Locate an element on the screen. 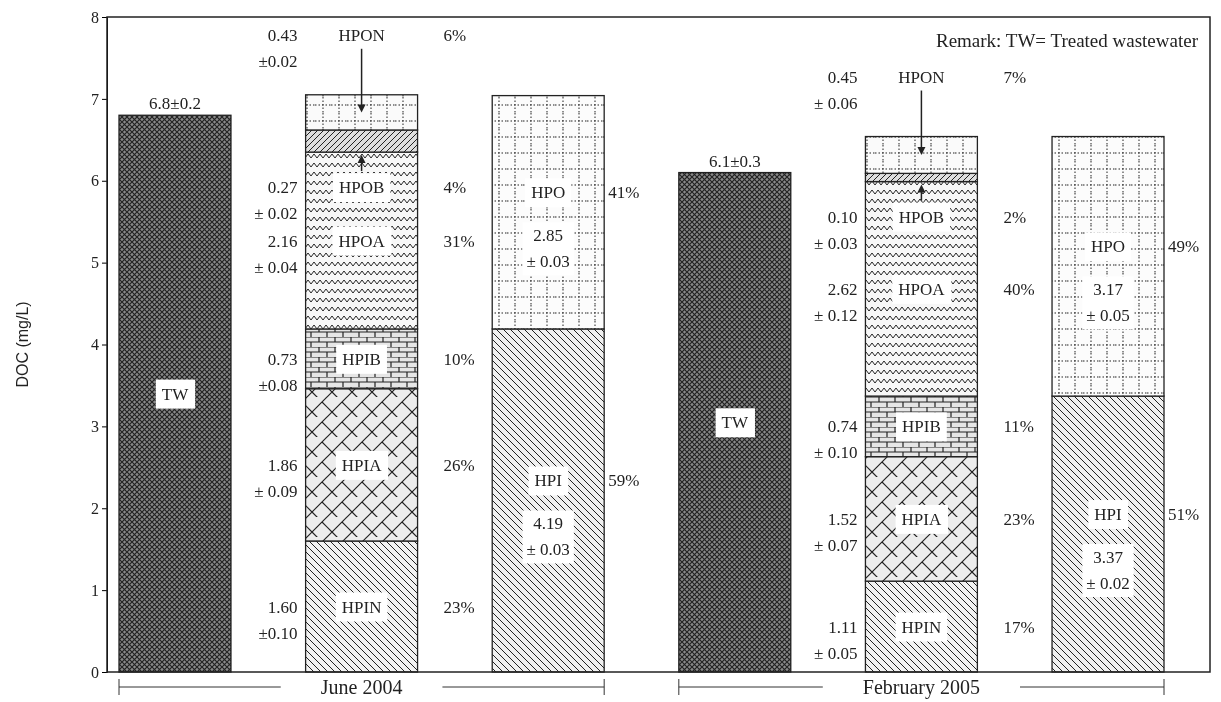 The width and height of the screenshot is (1221, 702). annotation: 41% is located at coordinates (624, 193).